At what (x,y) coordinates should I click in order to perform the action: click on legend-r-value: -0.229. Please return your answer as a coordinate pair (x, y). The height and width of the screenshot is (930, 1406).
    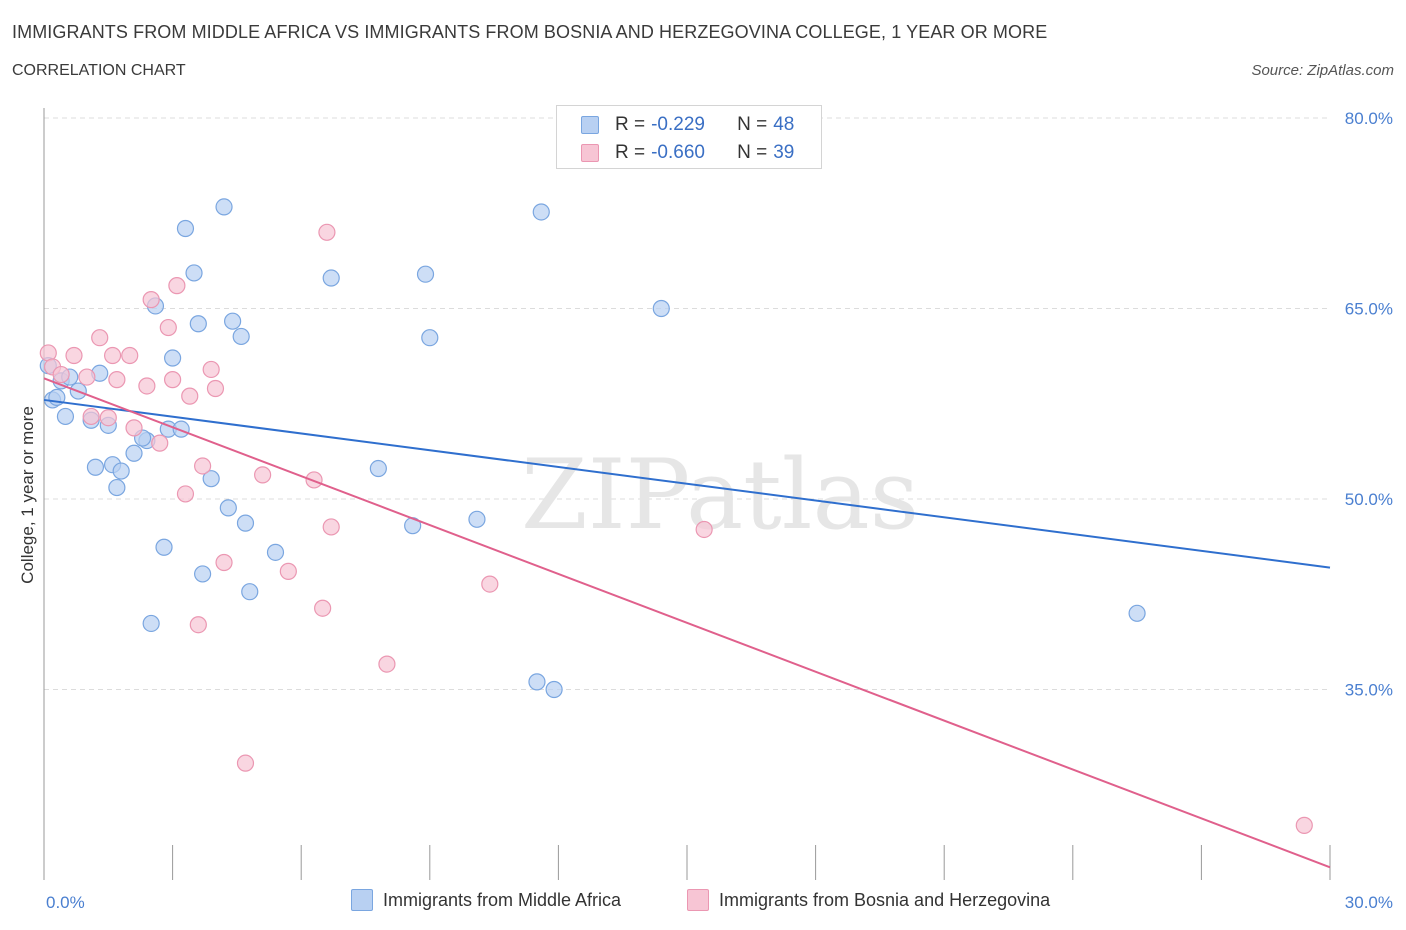
    Looking at the image, I should click on (678, 124).